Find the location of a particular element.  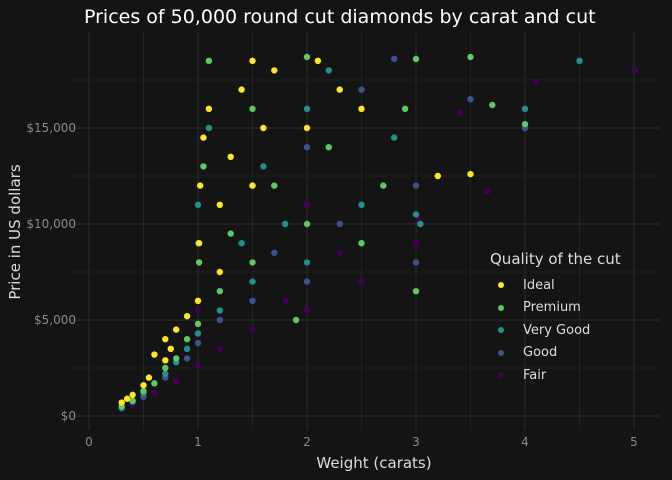

x-tick-label: 3 is located at coordinates (416, 442).